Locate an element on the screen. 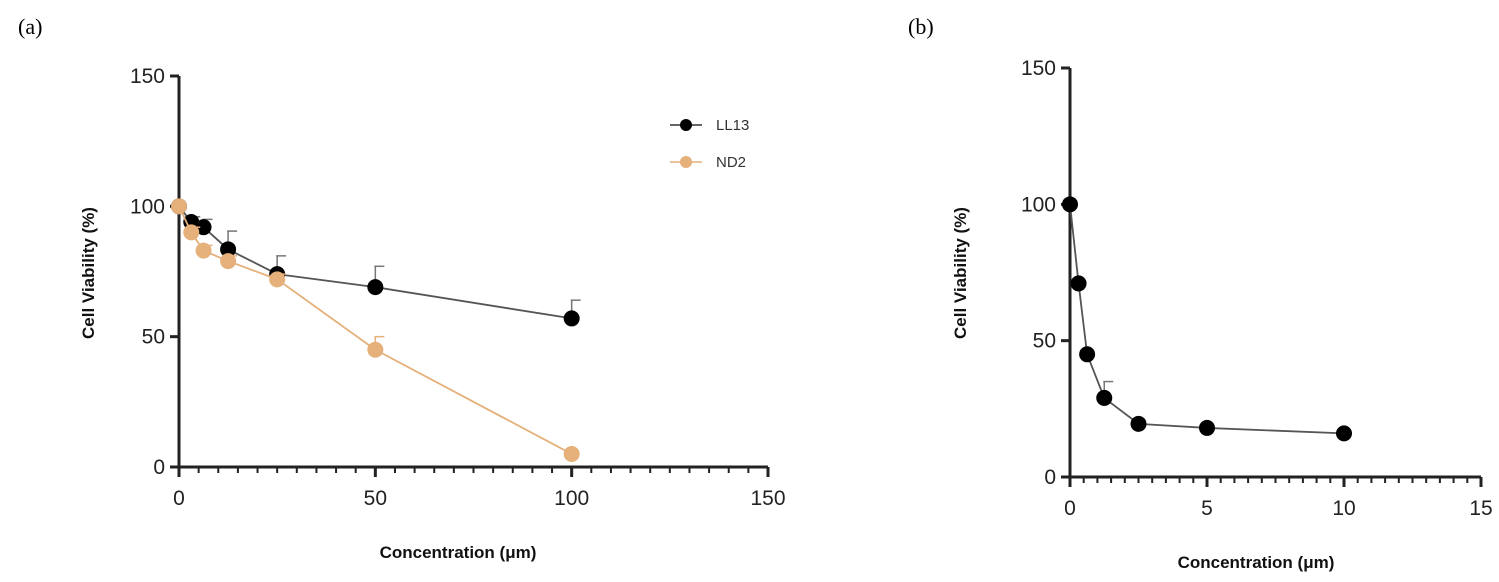 This screenshot has width=1499, height=582. panel-b-x-tick-label: 15 is located at coordinates (1480, 508).